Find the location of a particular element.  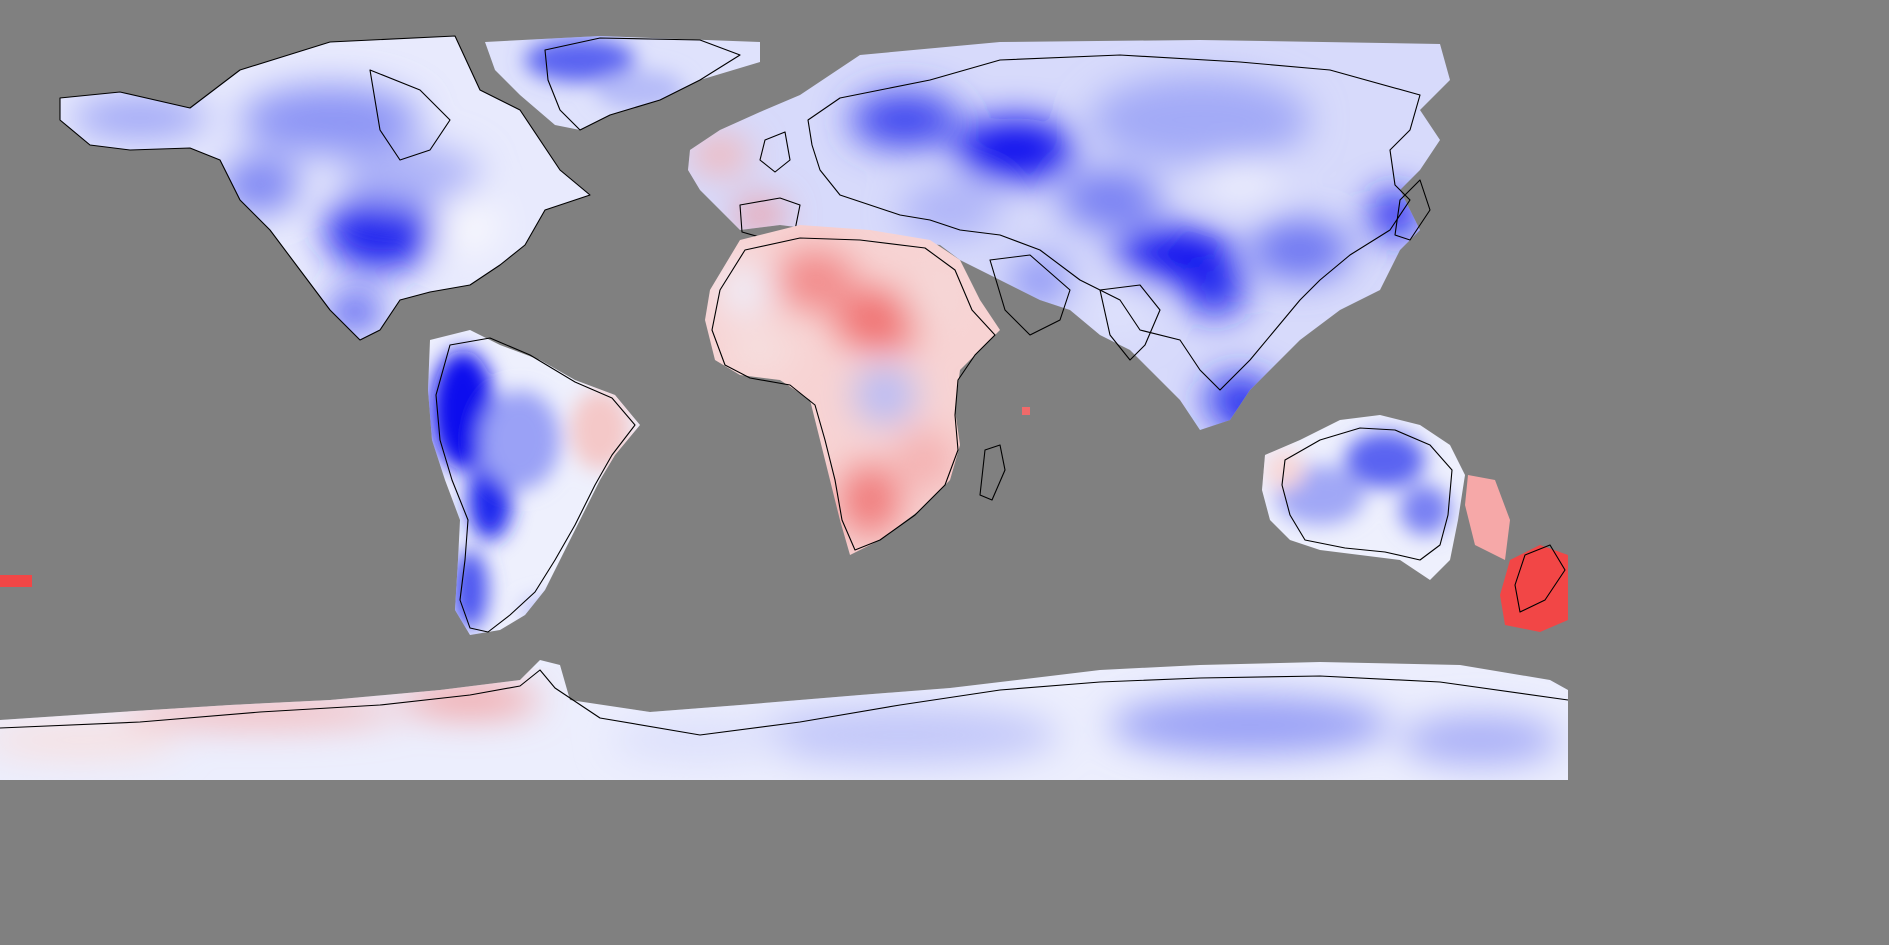

coastline-madagascar is located at coordinates (992, 472).